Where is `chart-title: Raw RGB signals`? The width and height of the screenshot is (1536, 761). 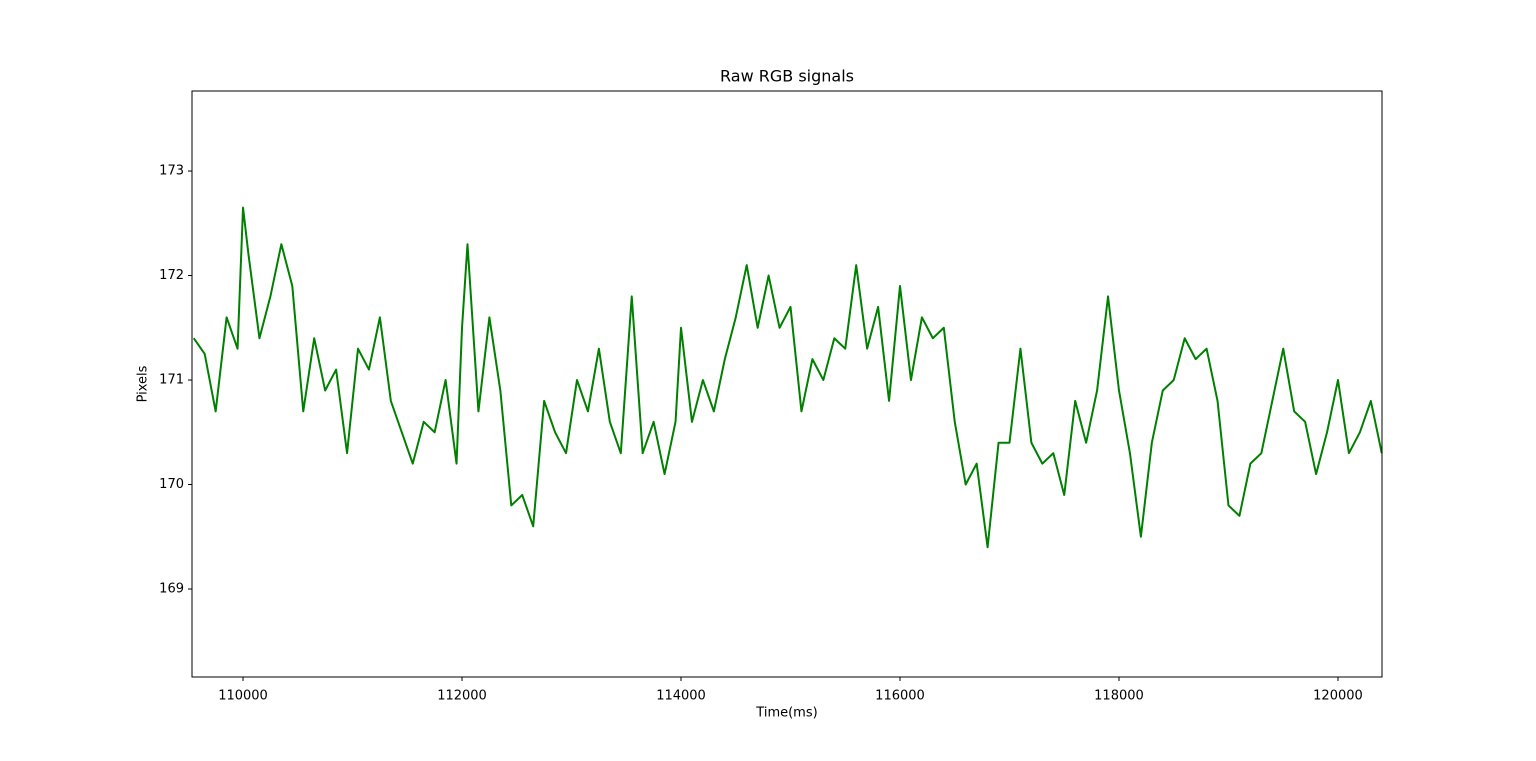
chart-title: Raw RGB signals is located at coordinates (787, 76).